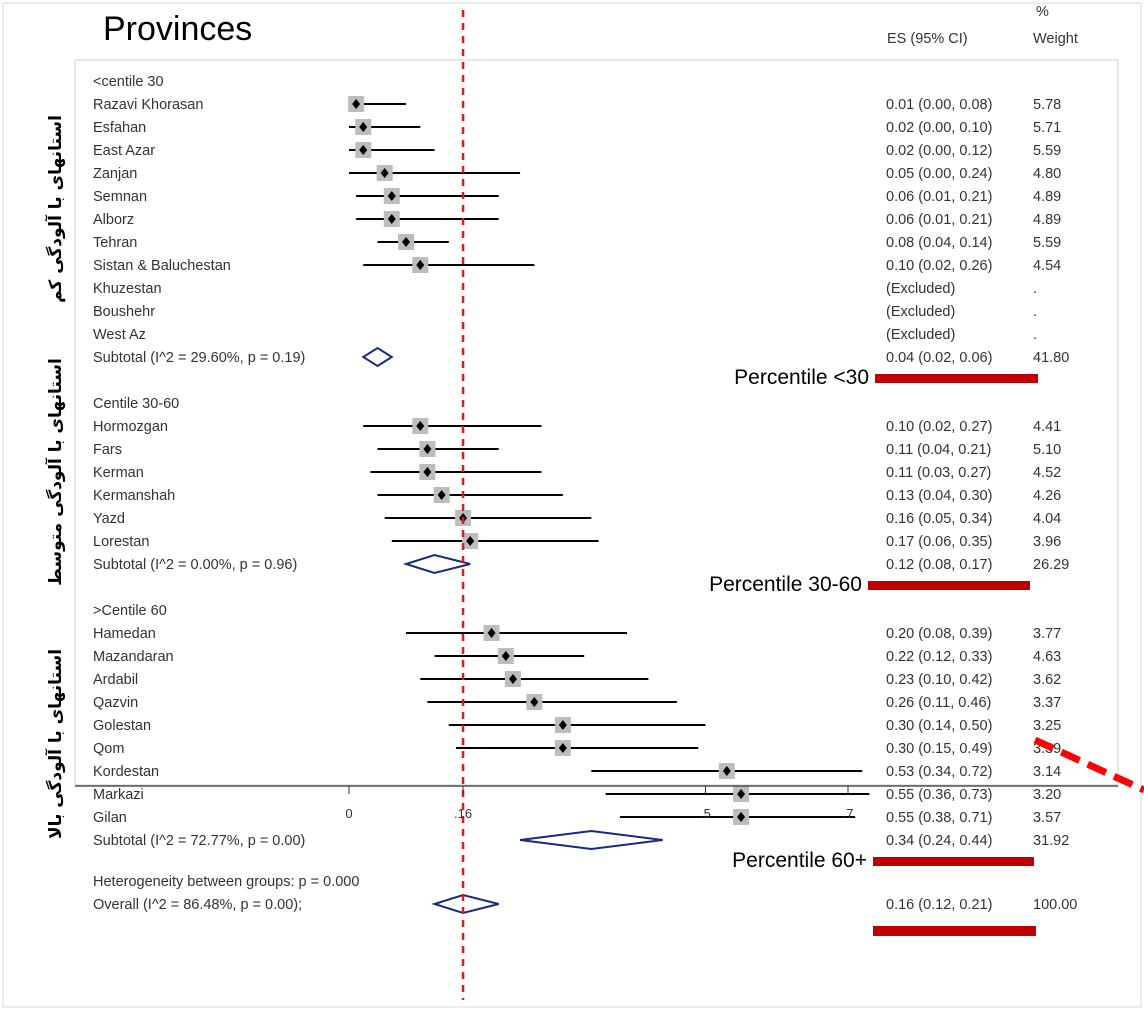 This screenshot has width=1144, height=1010. Describe the element at coordinates (195, 565) in the screenshot. I see `subtotal-label: Subtotal (I^2 = 0.00%, p = 0.96)` at that location.